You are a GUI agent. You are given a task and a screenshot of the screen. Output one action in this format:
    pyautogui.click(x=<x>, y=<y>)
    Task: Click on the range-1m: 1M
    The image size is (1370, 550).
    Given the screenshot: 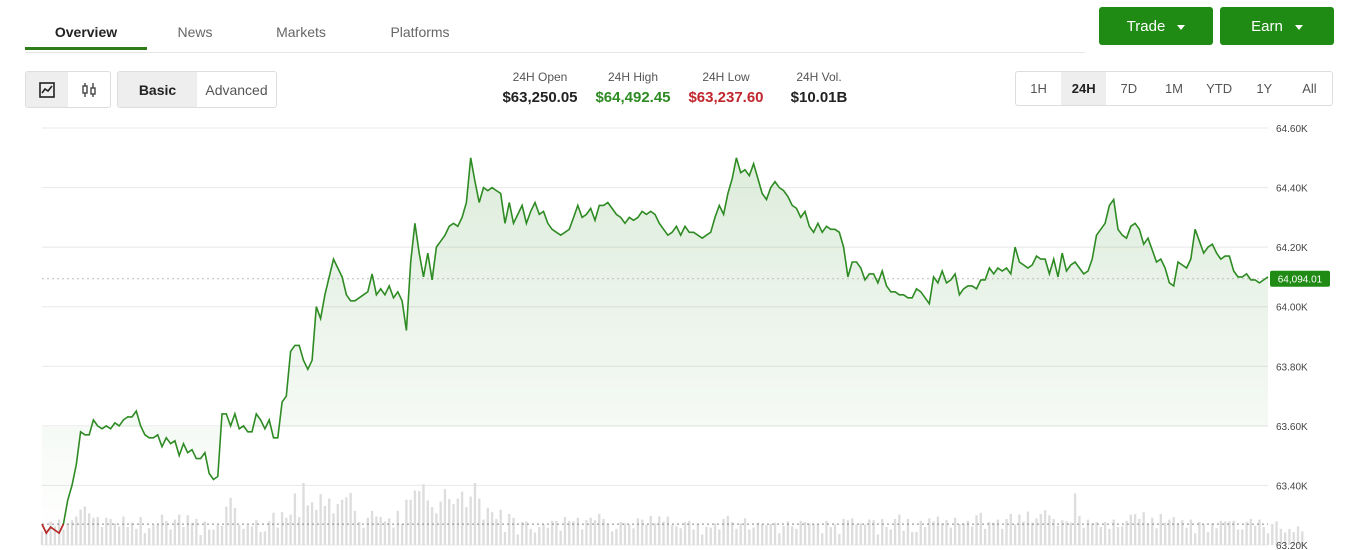 What is the action you would take?
    pyautogui.click(x=1174, y=88)
    